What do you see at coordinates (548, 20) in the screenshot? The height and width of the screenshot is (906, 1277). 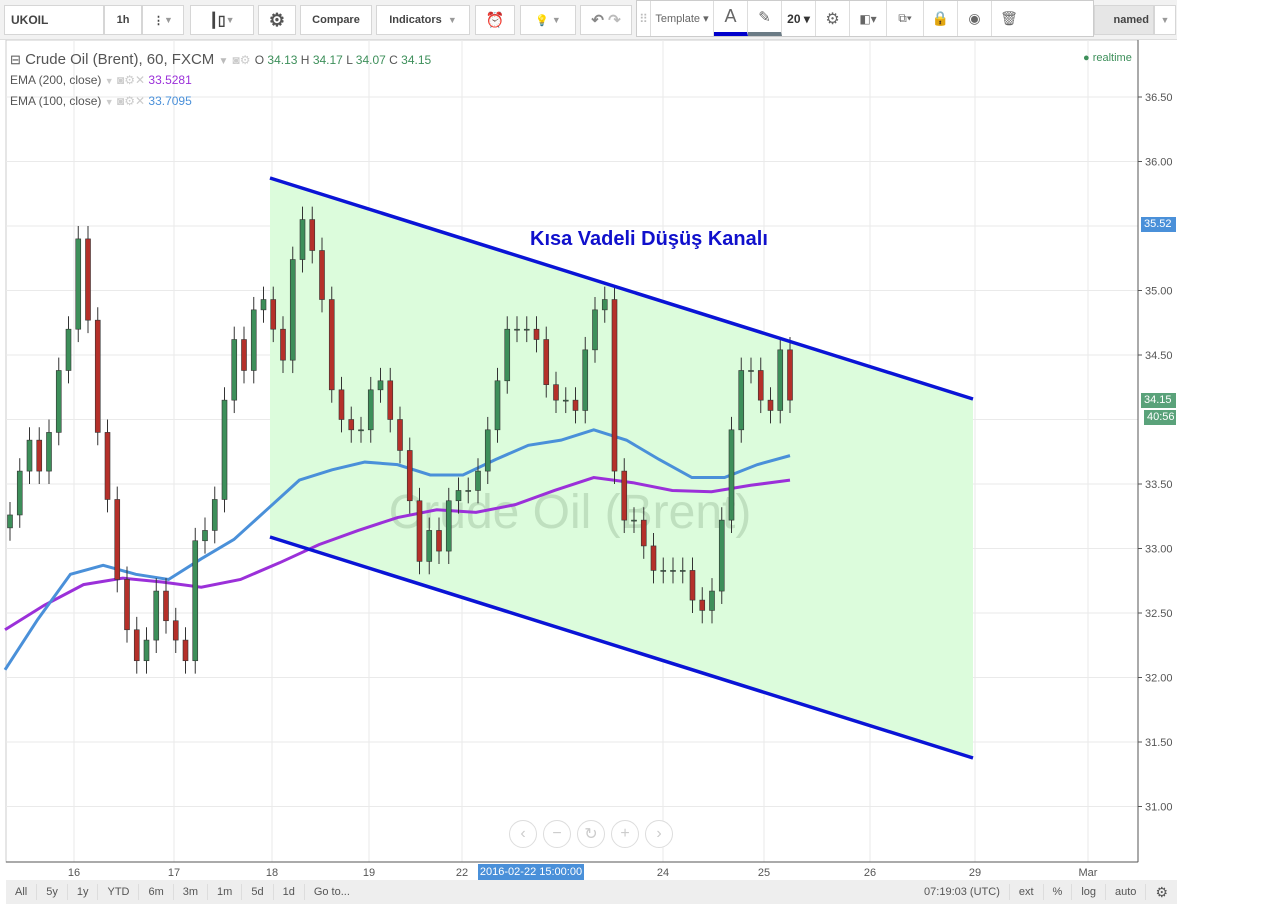 I see `hint-button: 💡 ▼` at bounding box center [548, 20].